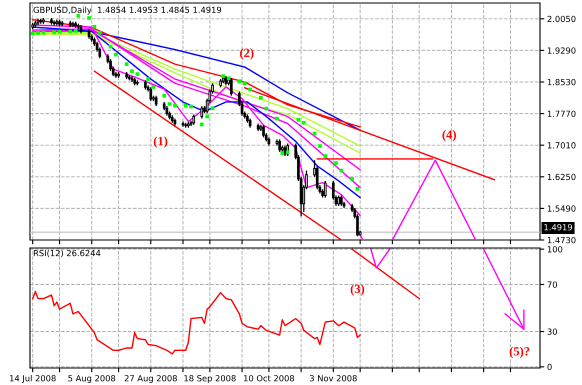  What do you see at coordinates (449, 136) in the screenshot?
I see `annotation: (4)` at bounding box center [449, 136].